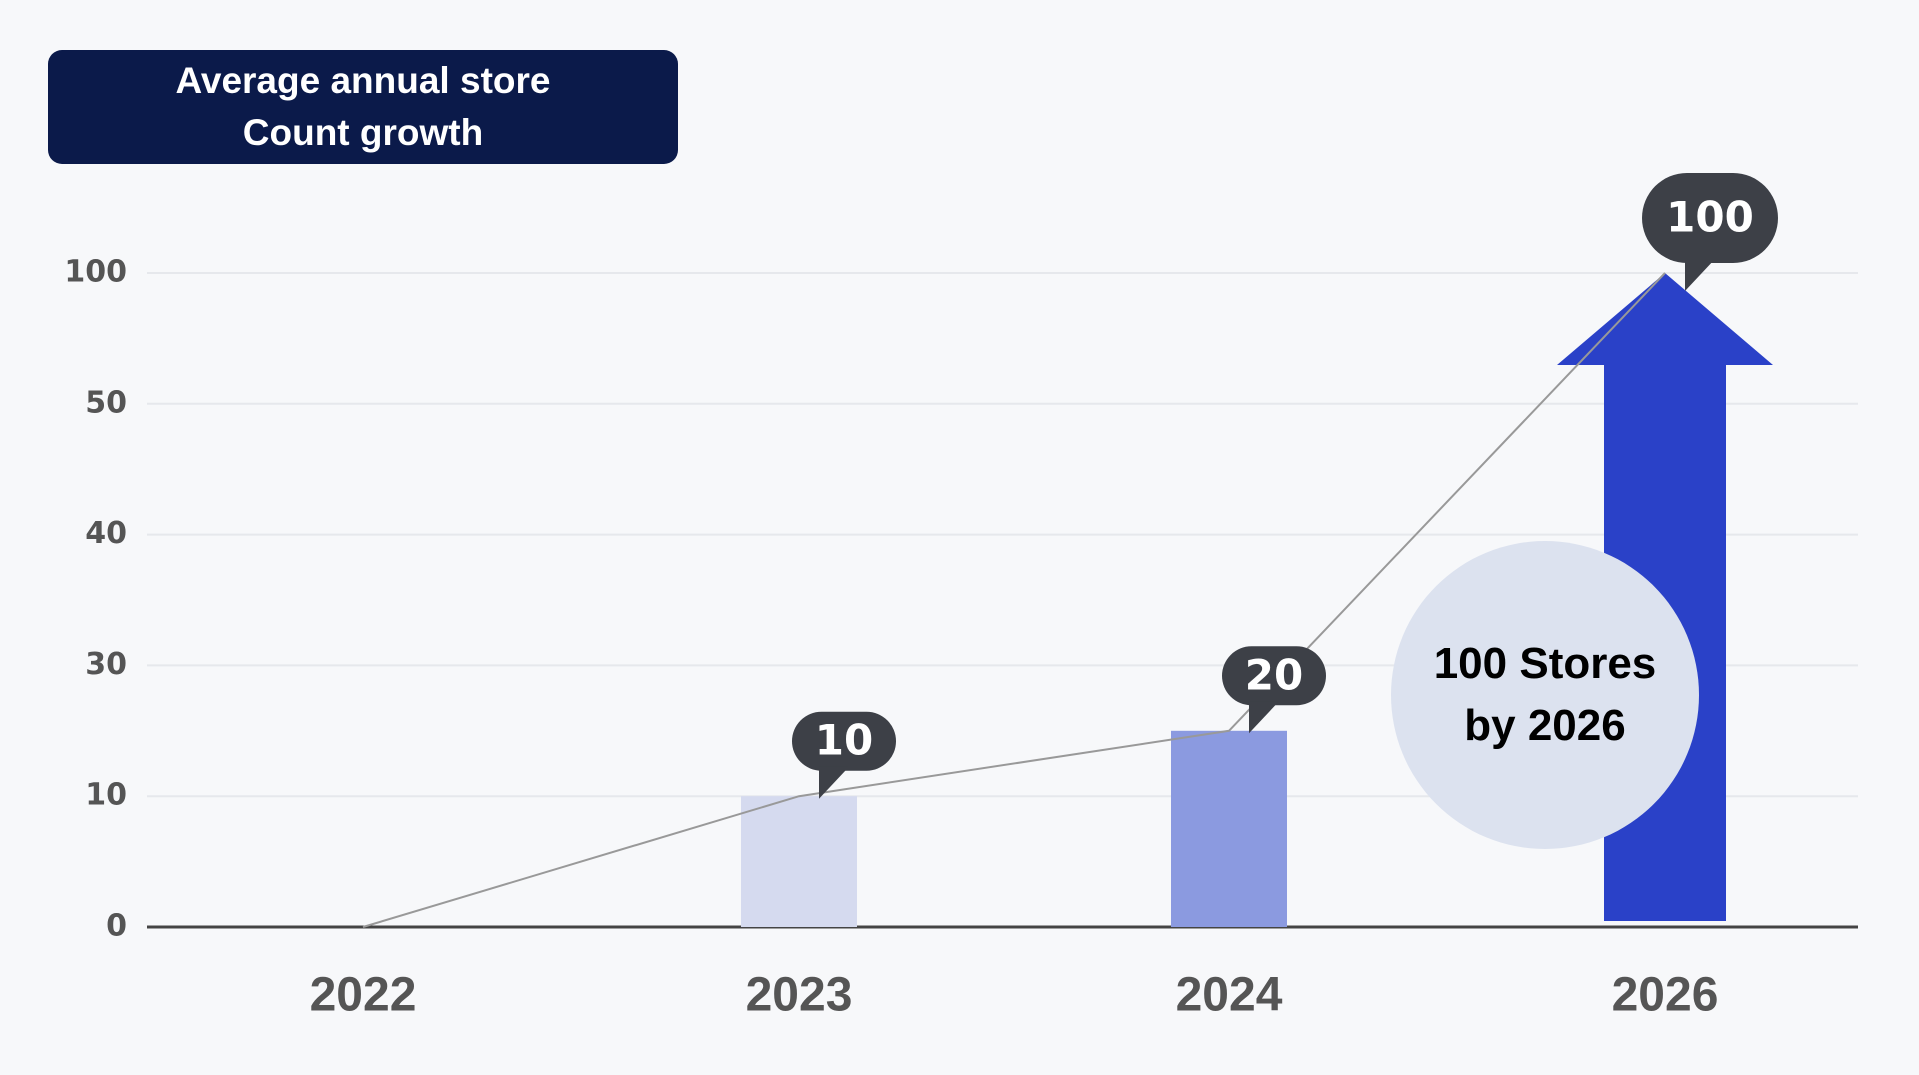 The width and height of the screenshot is (1919, 1075). Describe the element at coordinates (95, 272) in the screenshot. I see `y-tick-label: 100` at that location.